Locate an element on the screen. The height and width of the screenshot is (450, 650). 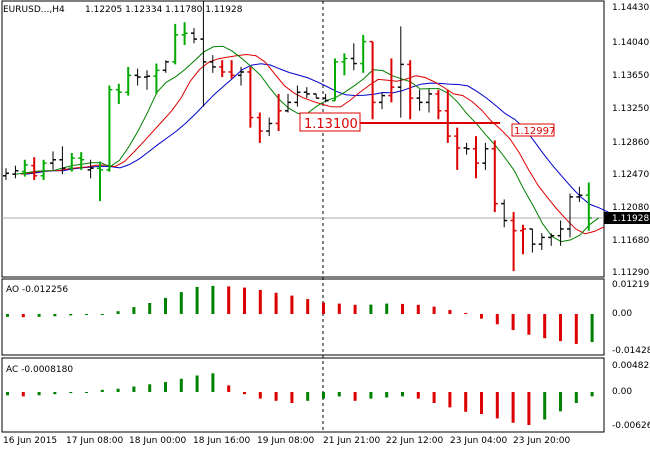
price-tick: 1.12860 is located at coordinates (630, 143).